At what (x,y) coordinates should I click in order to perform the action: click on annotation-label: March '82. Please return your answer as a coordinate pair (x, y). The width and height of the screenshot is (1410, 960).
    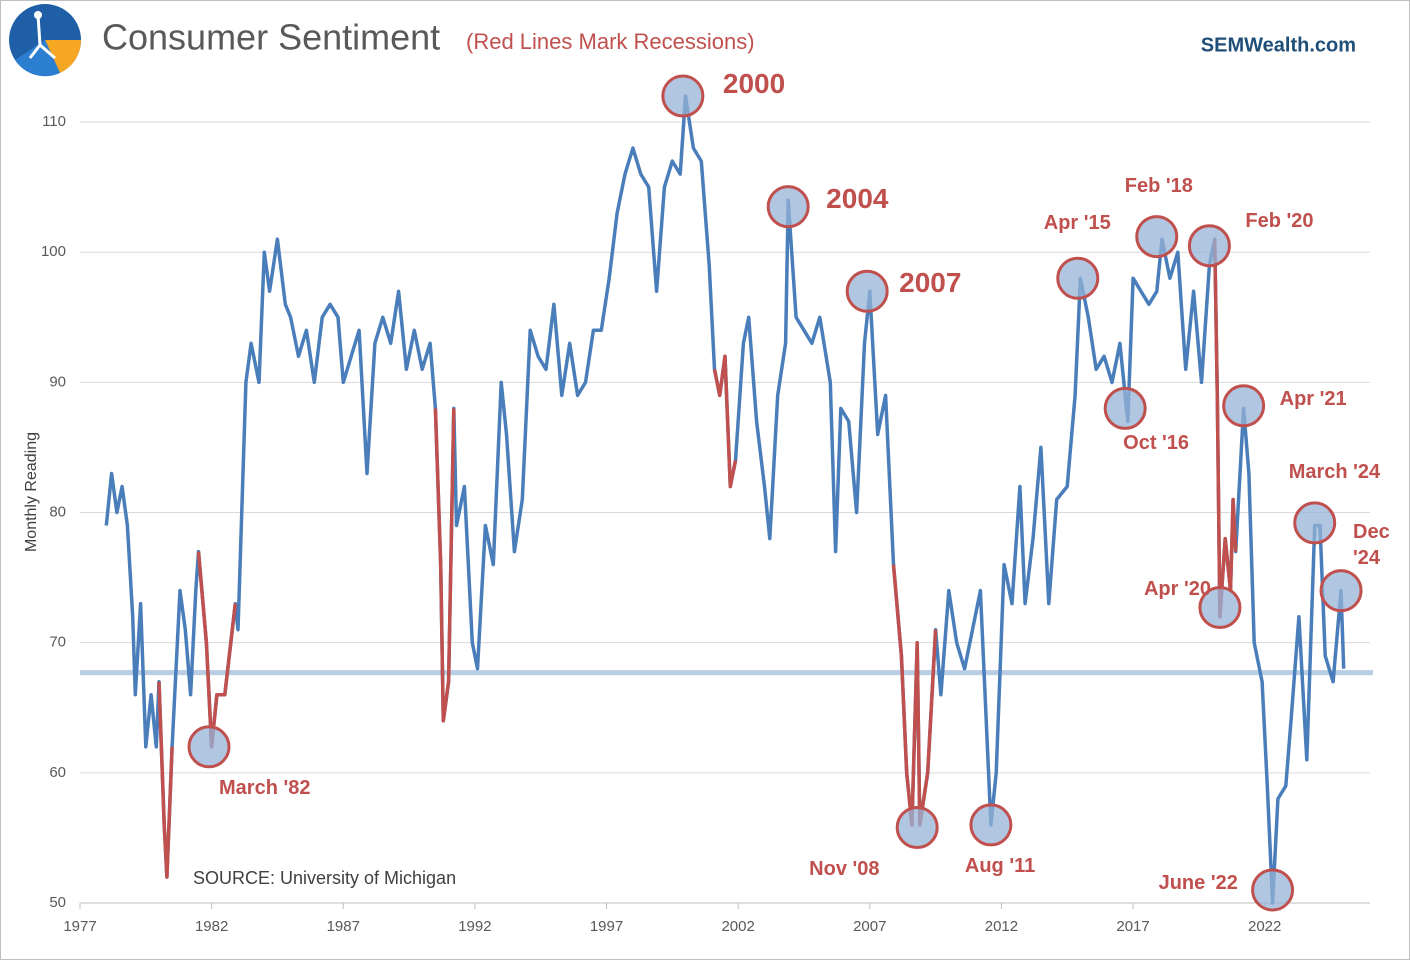
    Looking at the image, I should click on (265, 787).